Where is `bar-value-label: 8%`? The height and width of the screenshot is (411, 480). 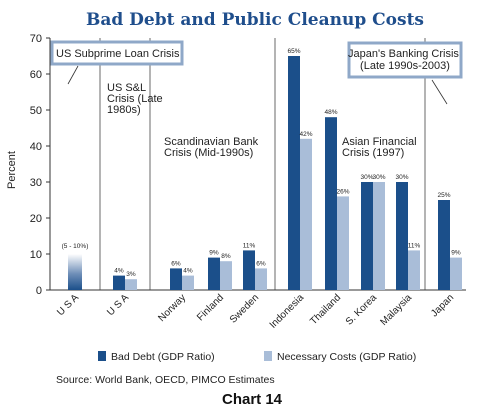 bar-value-label: 8% is located at coordinates (226, 256).